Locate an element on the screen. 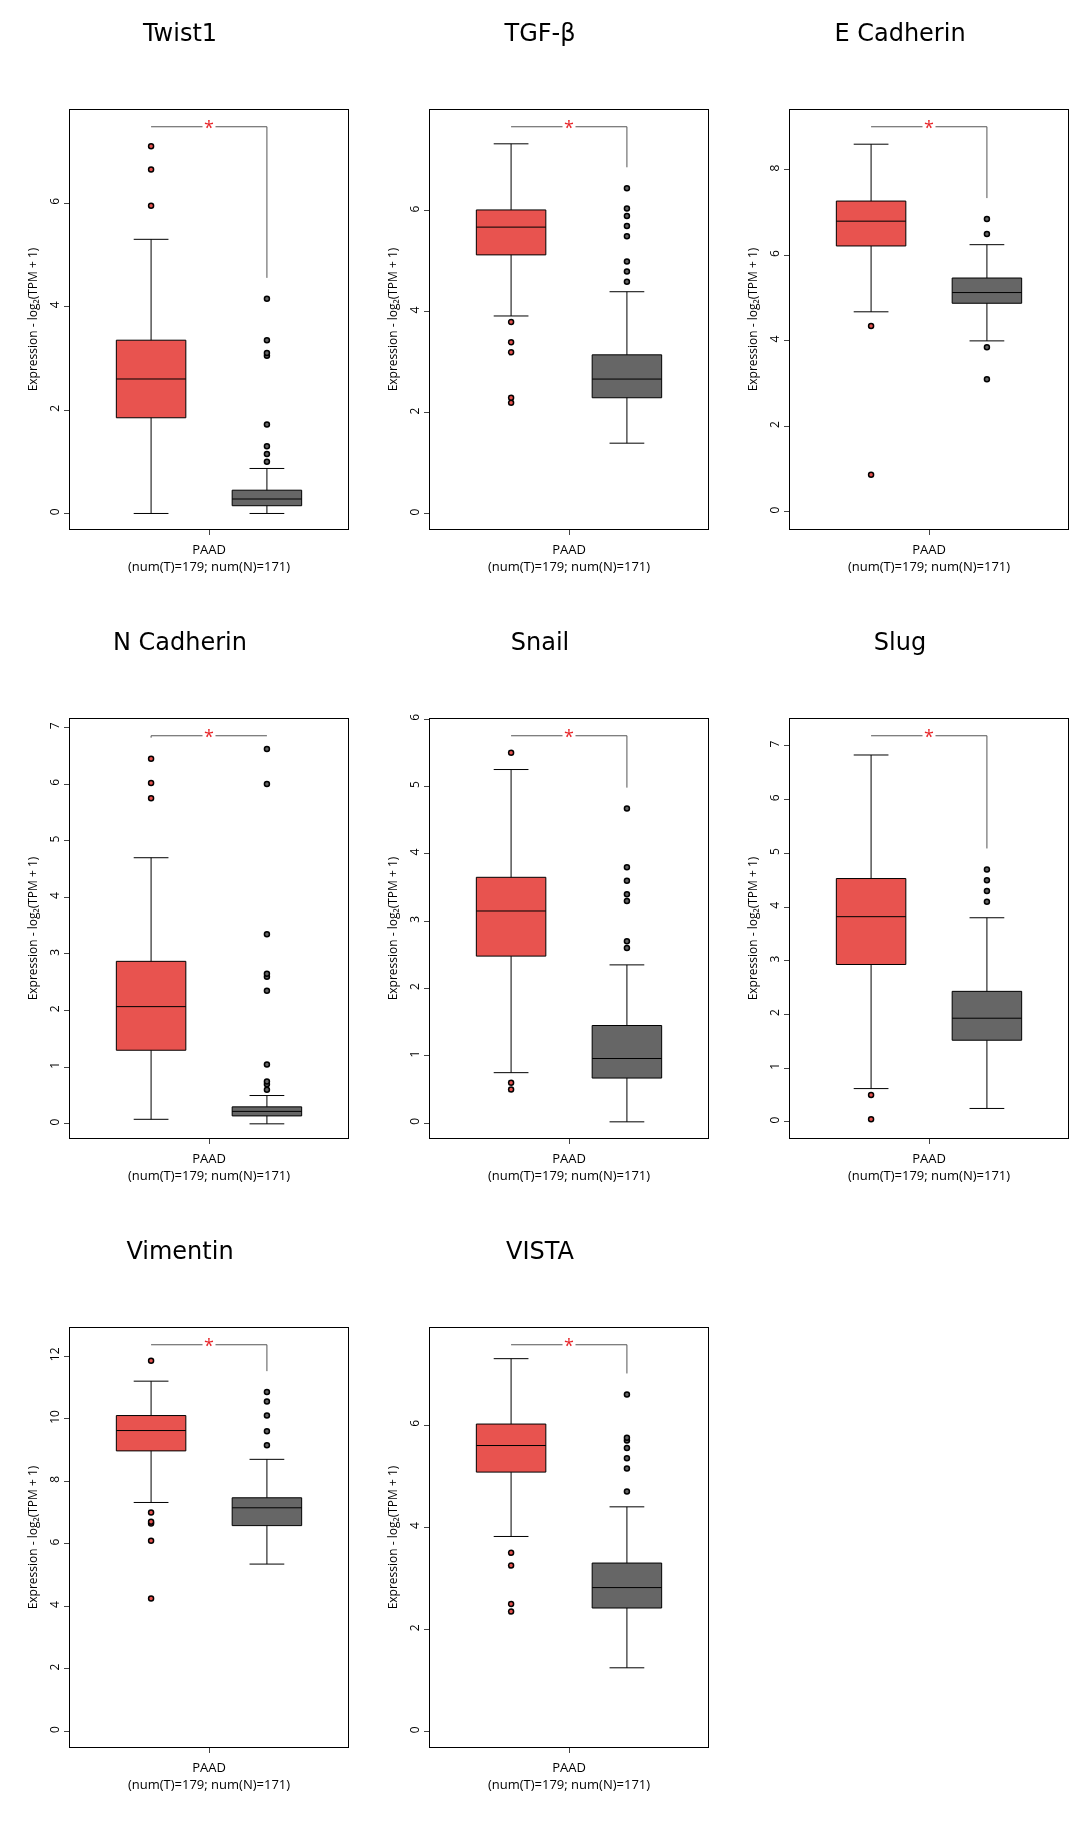  chart-title: VISTA is located at coordinates (540, 1251).